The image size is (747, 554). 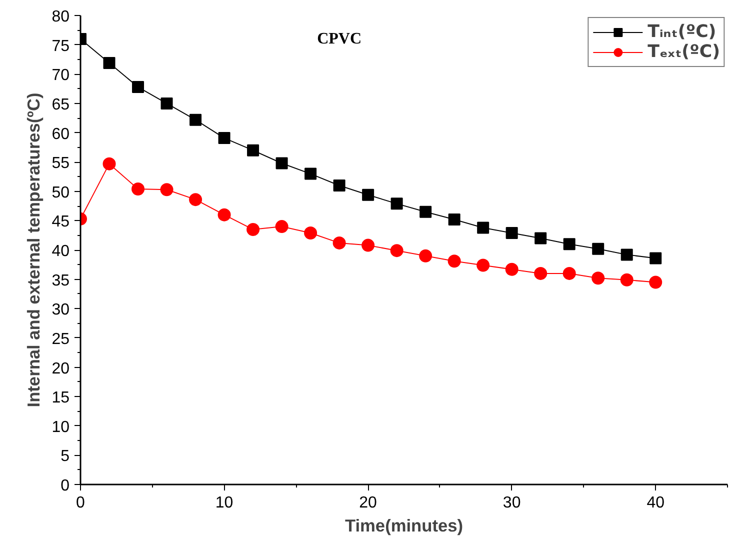 What do you see at coordinates (61, 251) in the screenshot?
I see `y-tick-label: 40` at bounding box center [61, 251].